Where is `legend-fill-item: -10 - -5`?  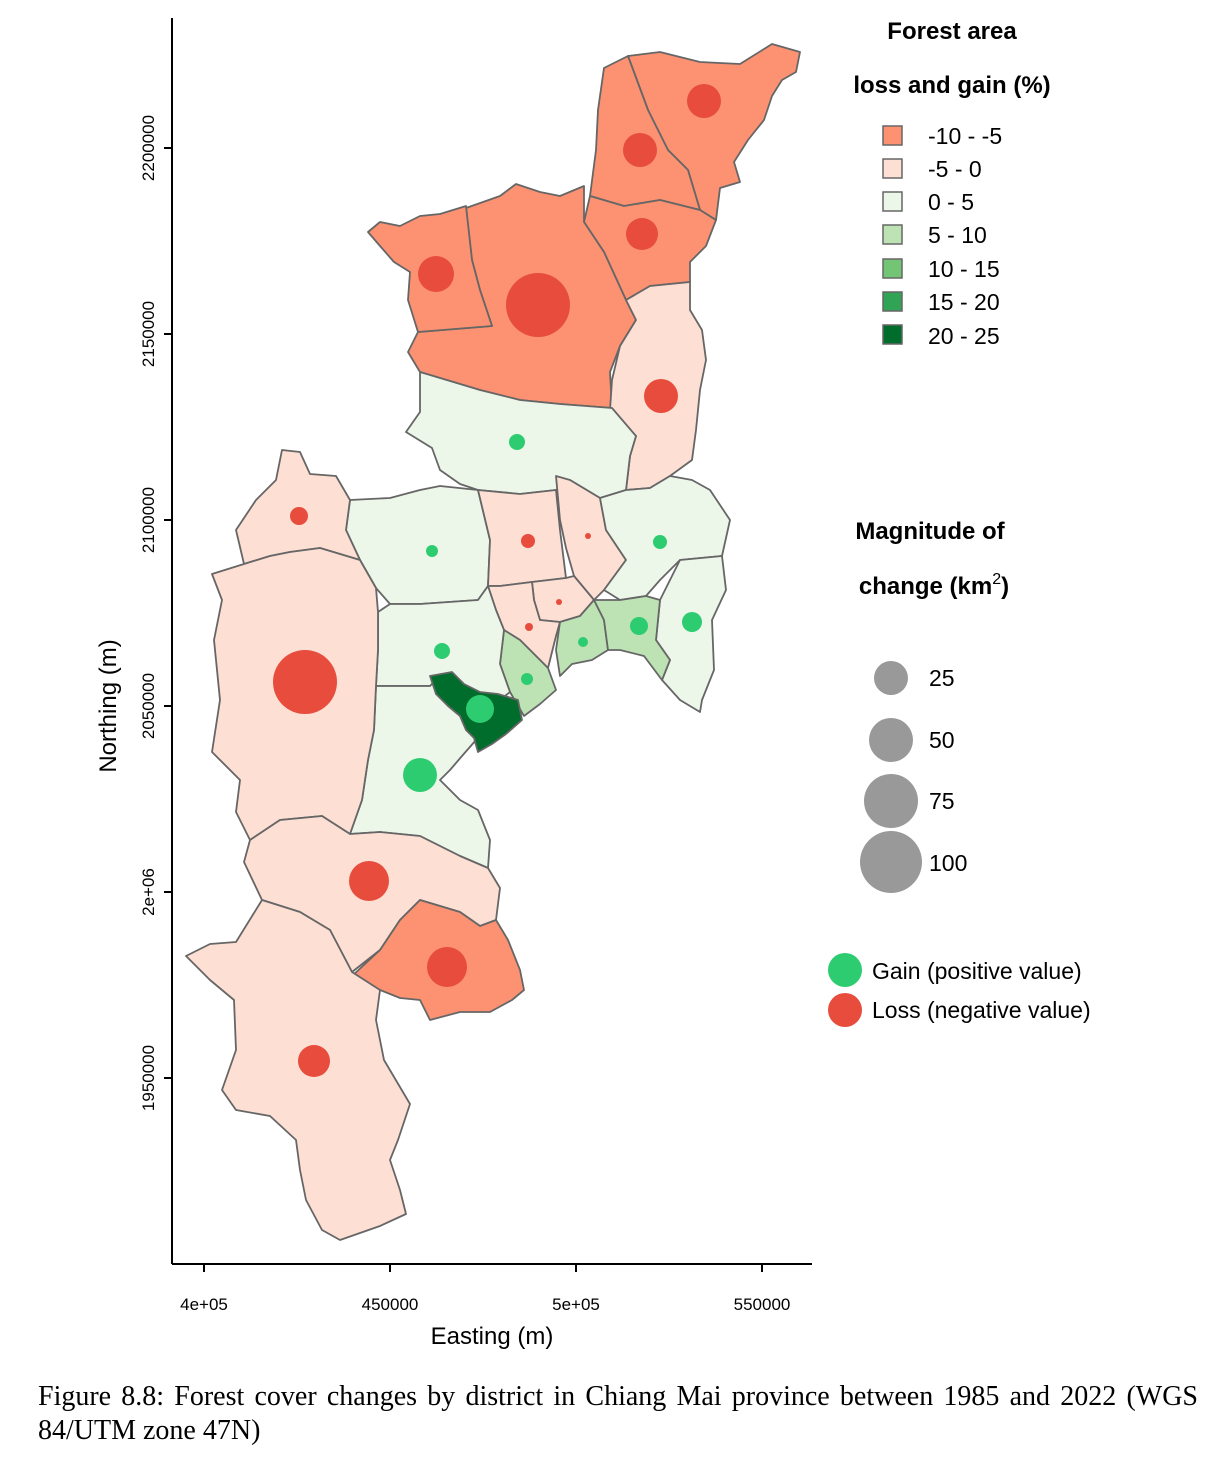 legend-fill-item: -10 - -5 is located at coordinates (942, 136).